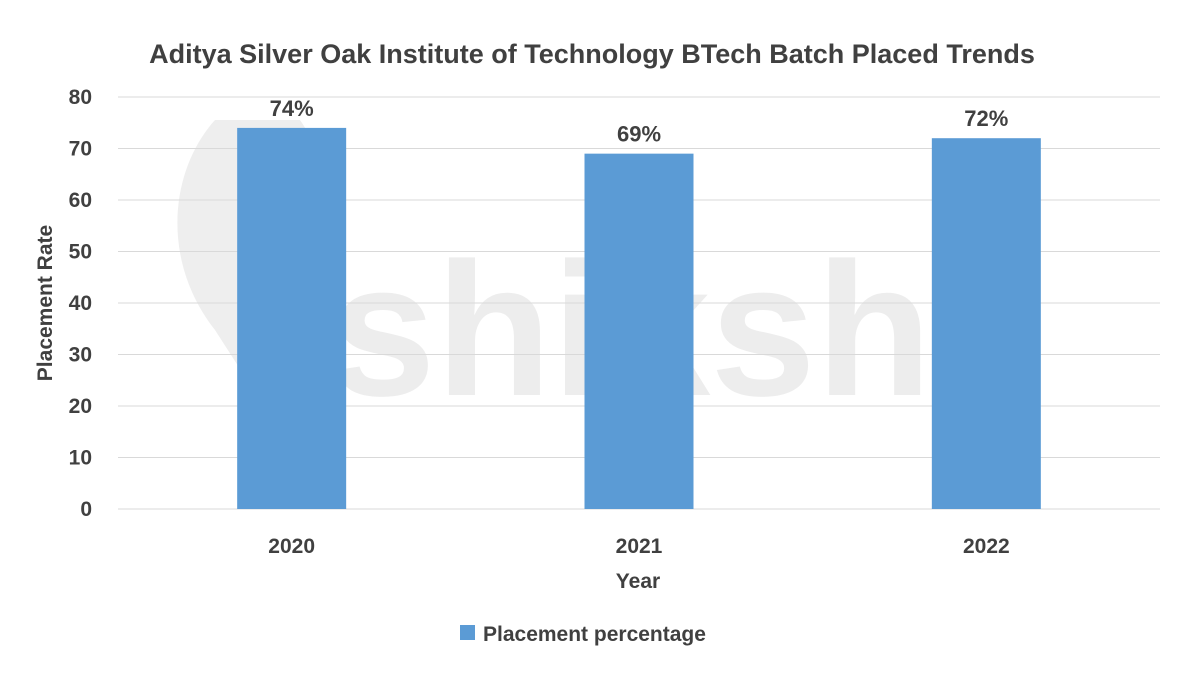  I want to click on x-axis-title: Year, so click(638, 581).